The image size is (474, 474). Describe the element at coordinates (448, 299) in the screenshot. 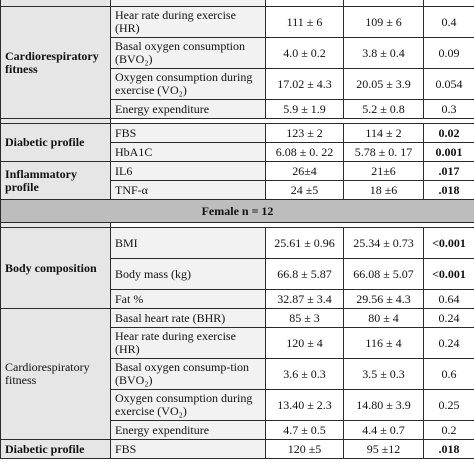

I see `p-value-cell: 0.64` at that location.